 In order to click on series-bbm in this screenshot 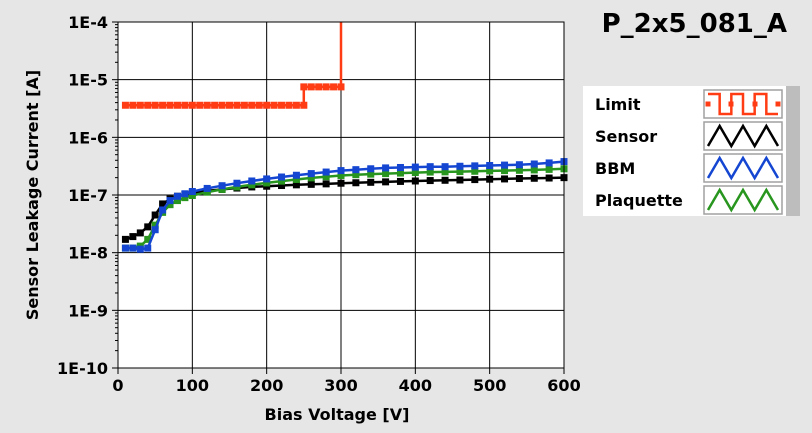, I will do `click(344, 205)`.